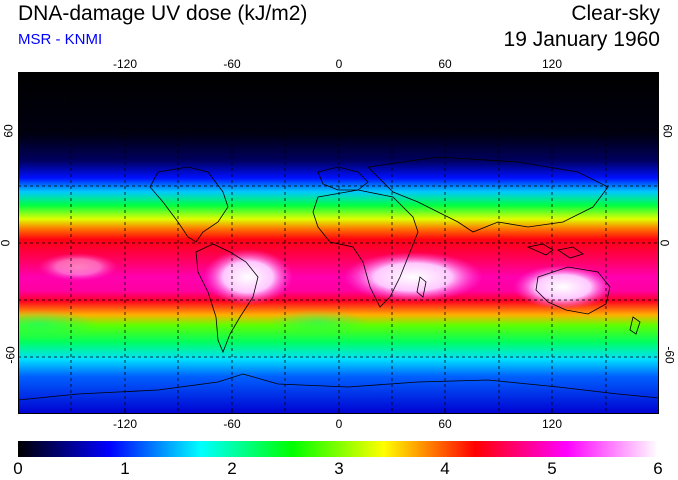 This screenshot has height=480, width=678. What do you see at coordinates (339, 468) in the screenshot?
I see `colorbar-label: 3` at bounding box center [339, 468].